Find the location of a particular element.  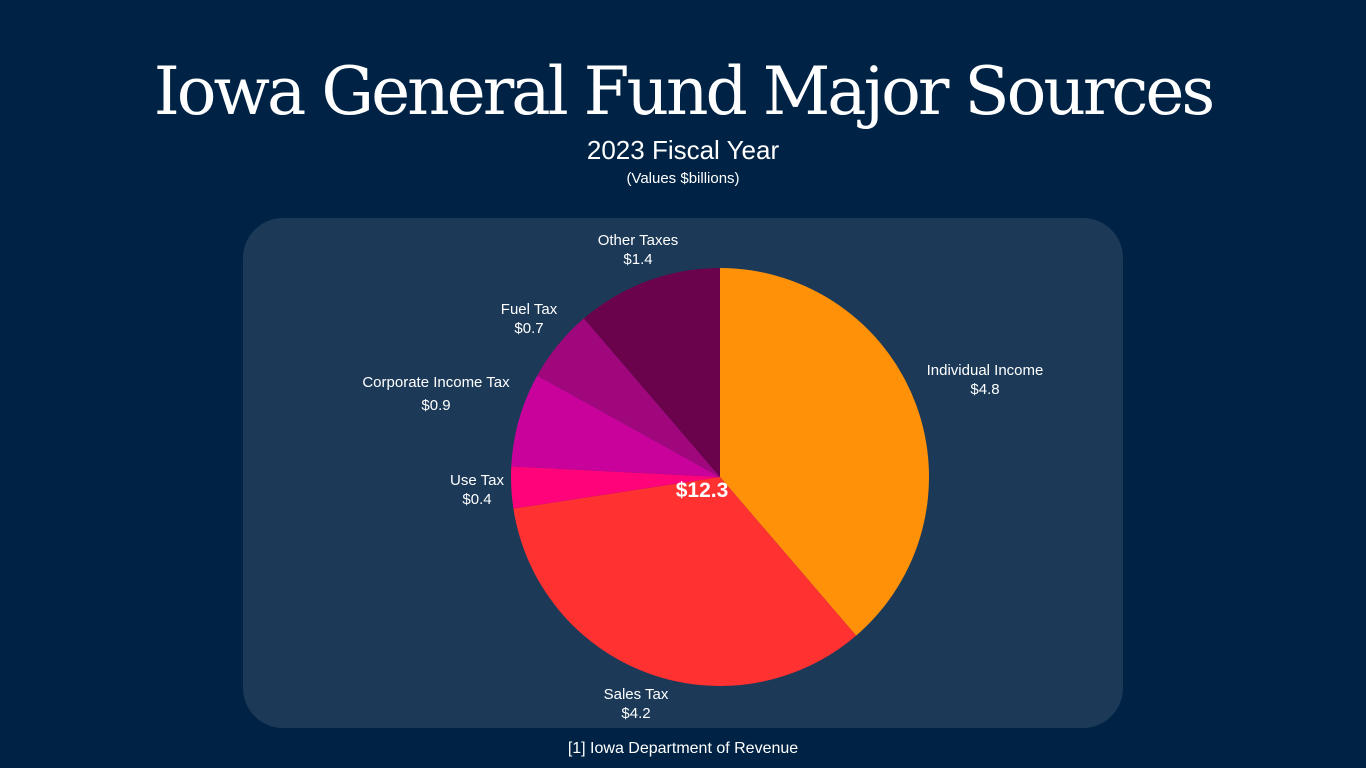

pie-slice-use-tax is located at coordinates (615, 487).